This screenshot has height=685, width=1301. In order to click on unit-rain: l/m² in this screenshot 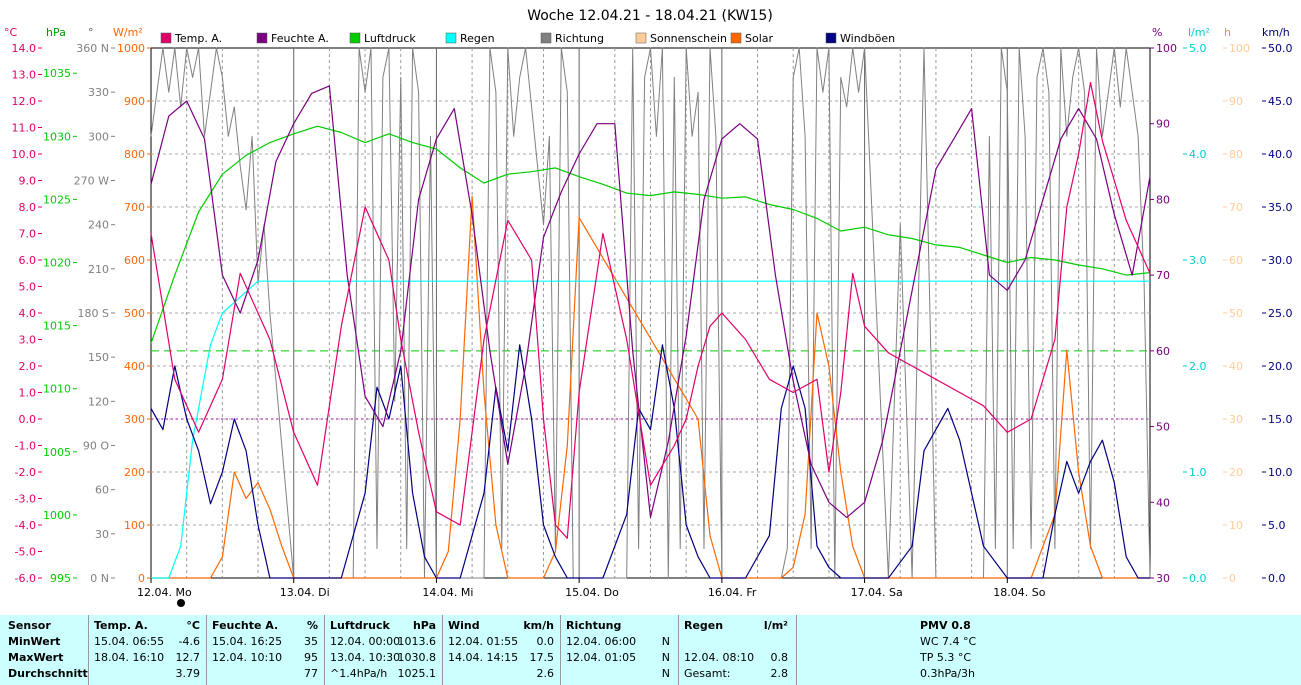, I will do `click(1199, 32)`.